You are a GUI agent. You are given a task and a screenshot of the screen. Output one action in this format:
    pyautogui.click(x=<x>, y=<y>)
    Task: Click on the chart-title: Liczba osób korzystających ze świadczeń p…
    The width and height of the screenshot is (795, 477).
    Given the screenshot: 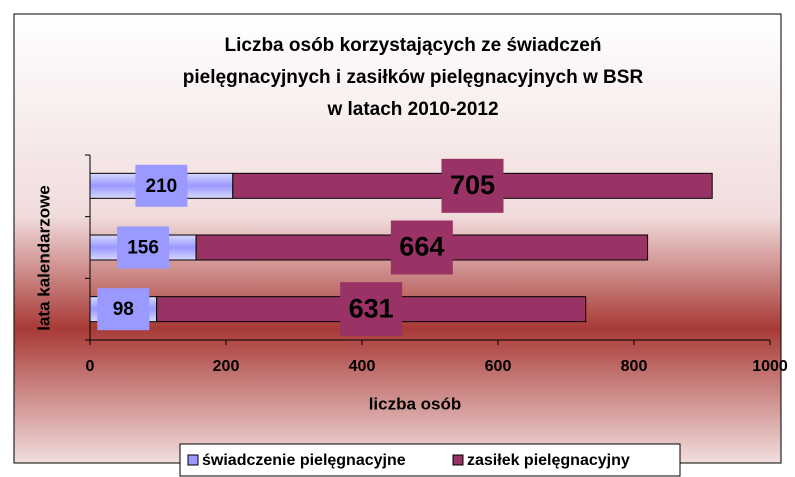 What is the action you would take?
    pyautogui.click(x=413, y=77)
    